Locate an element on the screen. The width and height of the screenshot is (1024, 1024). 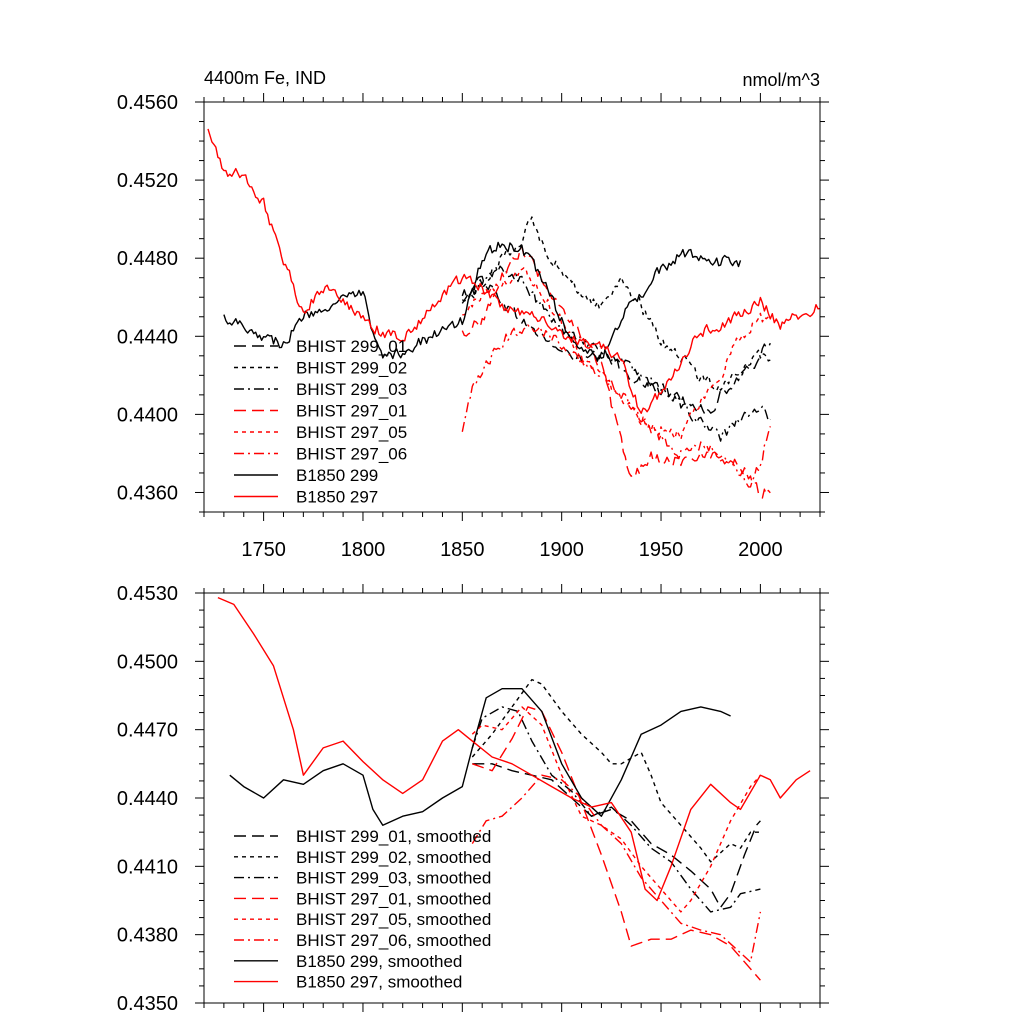
x-tick-label: 1800 is located at coordinates (363, 550).